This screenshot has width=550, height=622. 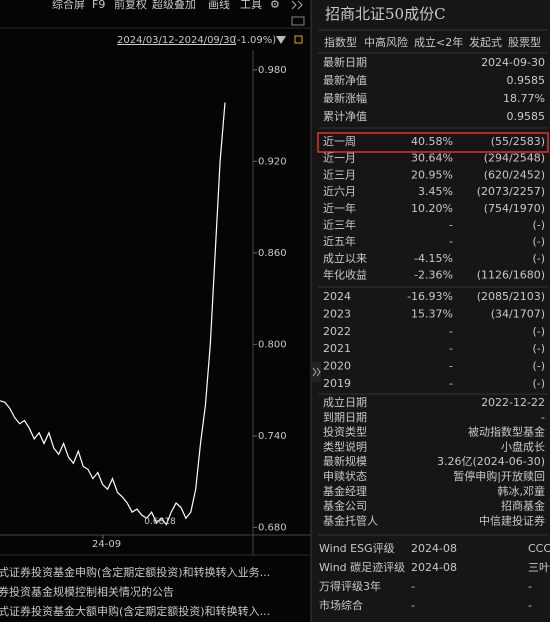 What do you see at coordinates (432, 208) in the screenshot?
I see `row-value: 10.20%` at bounding box center [432, 208].